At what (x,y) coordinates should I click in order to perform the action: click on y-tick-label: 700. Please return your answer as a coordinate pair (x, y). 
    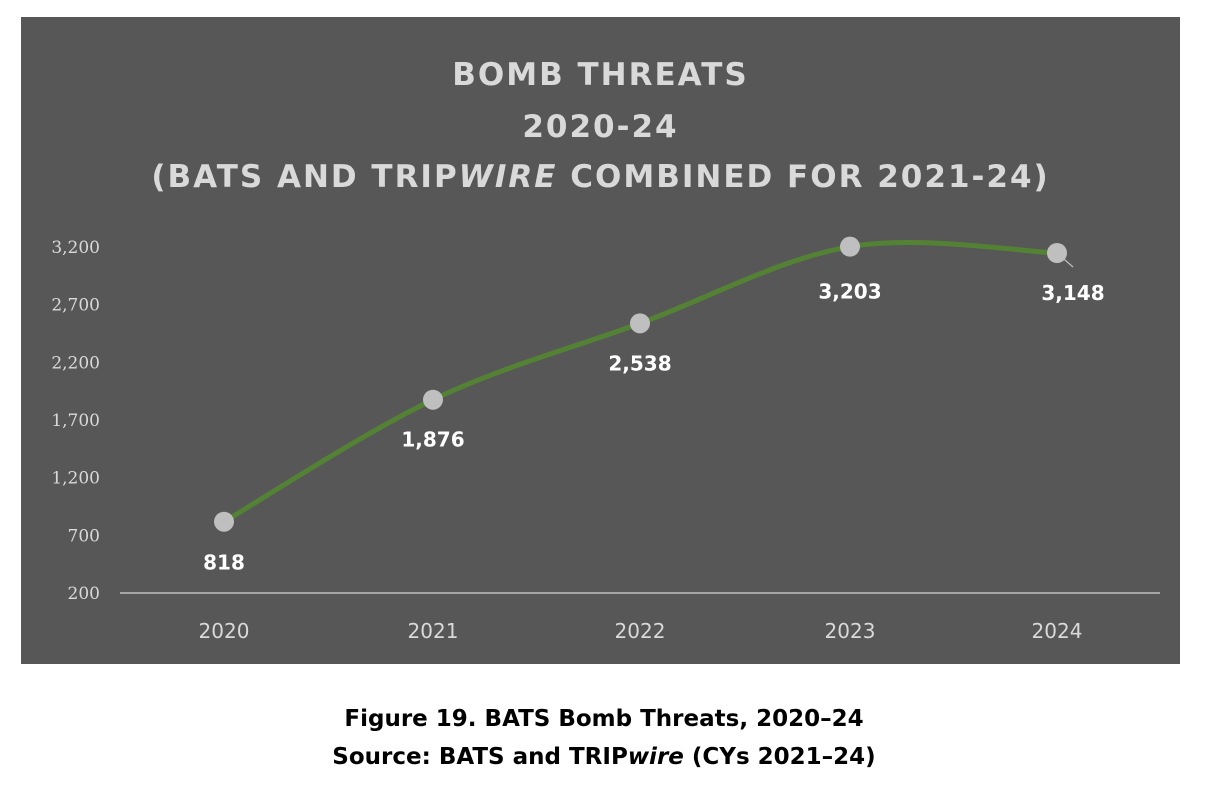
    Looking at the image, I should click on (84, 536).